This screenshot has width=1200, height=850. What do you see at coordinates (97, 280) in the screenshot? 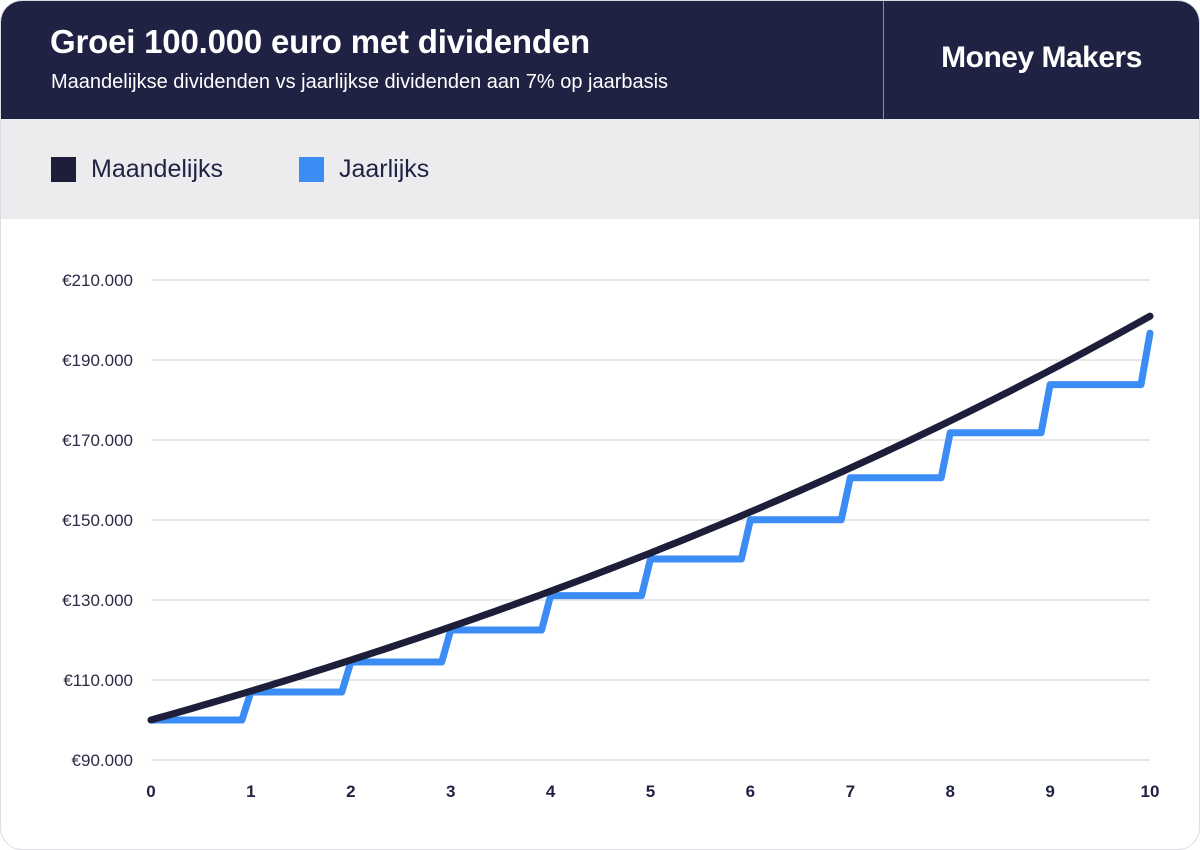
I see `y-tick-label: €210.000` at bounding box center [97, 280].